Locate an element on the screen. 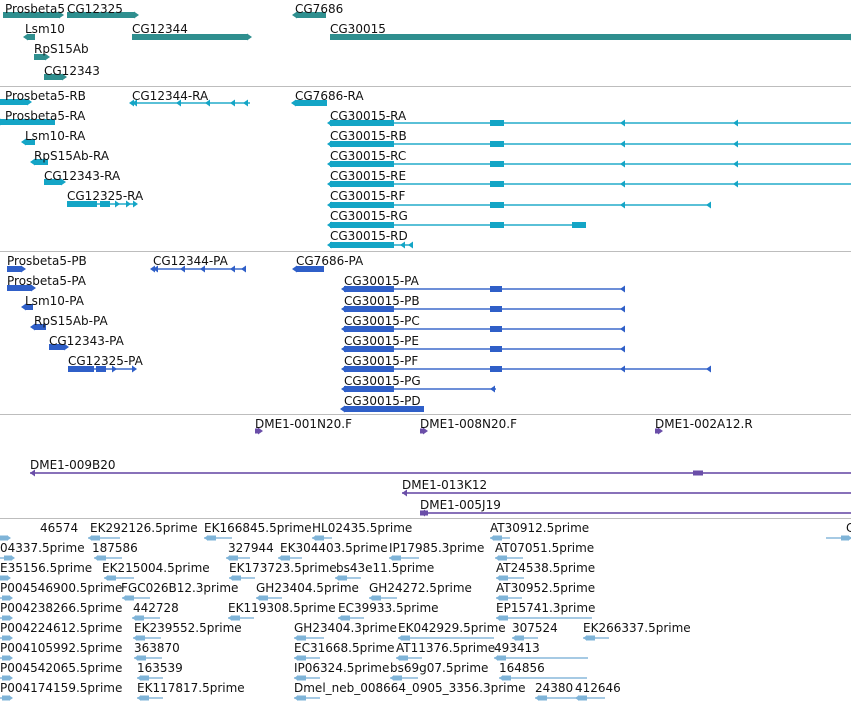  est-c-edge-label: C is located at coordinates (848, 528).